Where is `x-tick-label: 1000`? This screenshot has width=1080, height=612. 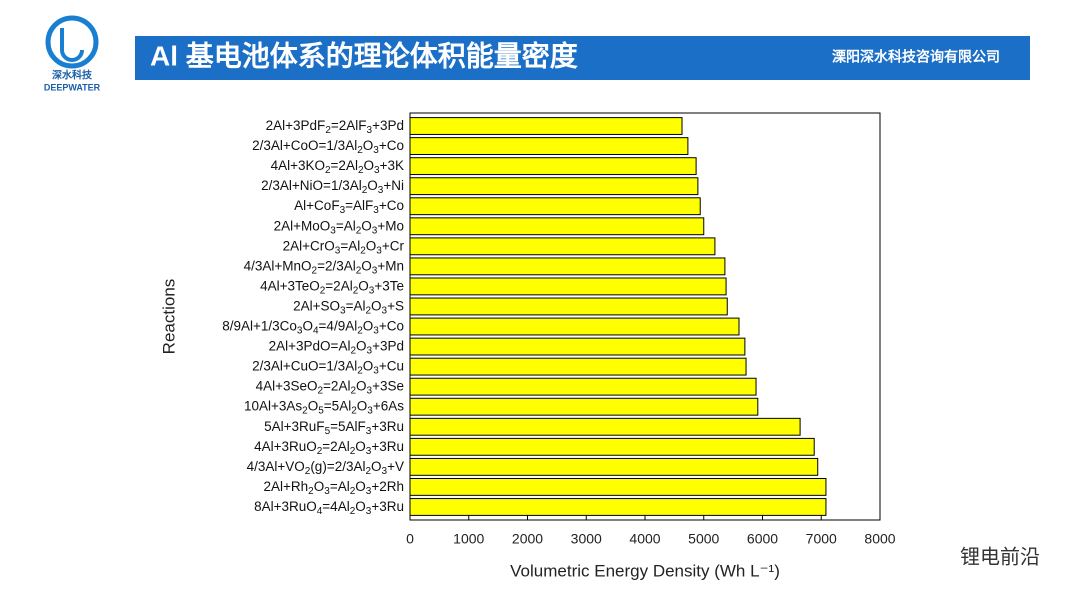
x-tick-label: 1000 is located at coordinates (468, 539).